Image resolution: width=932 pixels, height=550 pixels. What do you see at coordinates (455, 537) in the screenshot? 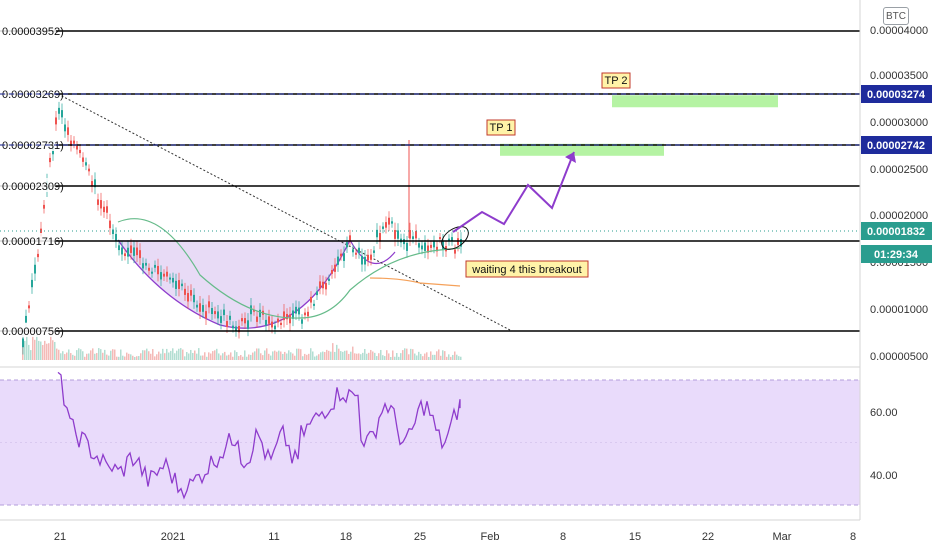
I see `time-axis: 21 2021 11 18 25 Feb 8 15 22 Mar 8` at bounding box center [455, 537].